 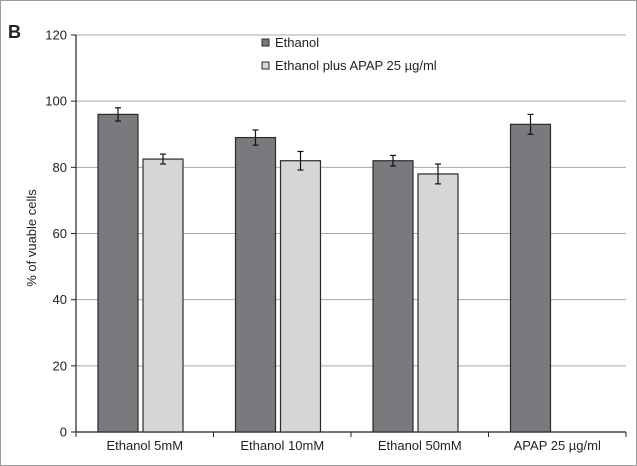 What do you see at coordinates (144, 445) in the screenshot?
I see `x-tick-label: Ethanol 5mM` at bounding box center [144, 445].